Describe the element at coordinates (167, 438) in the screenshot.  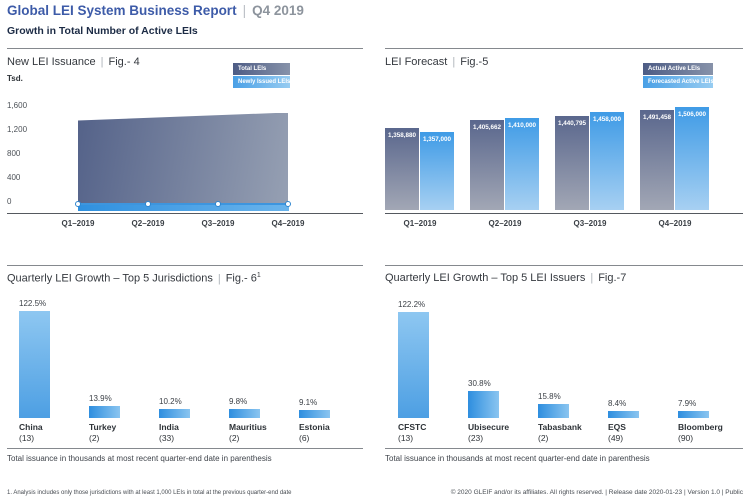
I see `issuance-count-label: (33)` at that location.